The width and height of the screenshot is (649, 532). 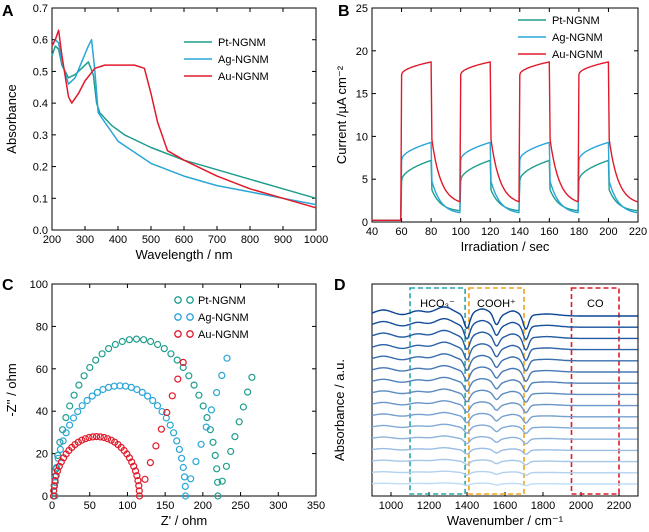 What do you see at coordinates (372, 232) in the screenshot?
I see `x-tick-label: 40` at bounding box center [372, 232].